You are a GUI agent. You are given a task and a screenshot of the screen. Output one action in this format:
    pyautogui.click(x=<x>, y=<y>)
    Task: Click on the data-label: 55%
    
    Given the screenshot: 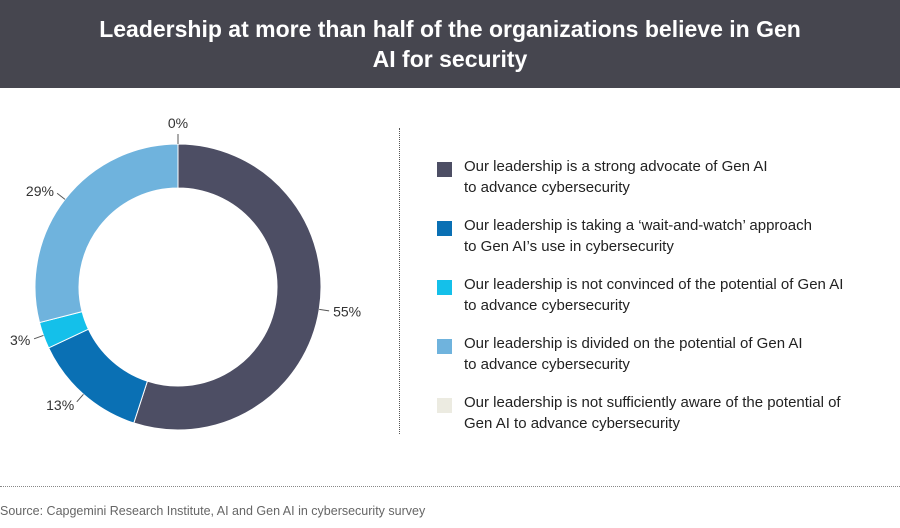 What is the action you would take?
    pyautogui.click(x=347, y=312)
    